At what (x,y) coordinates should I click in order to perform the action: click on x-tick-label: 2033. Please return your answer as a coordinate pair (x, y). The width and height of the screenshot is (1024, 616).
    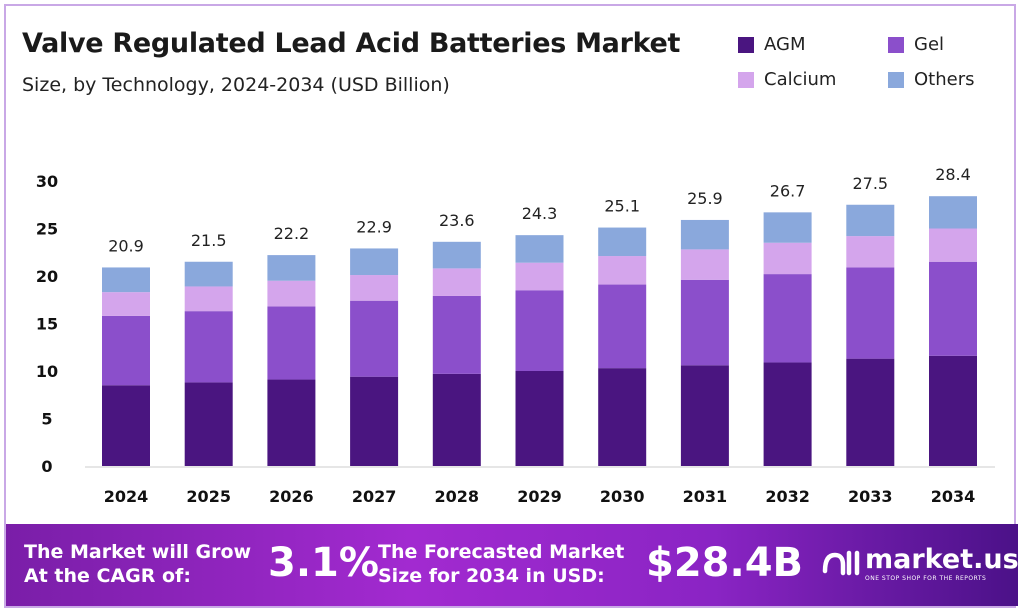
    Looking at the image, I should click on (870, 496).